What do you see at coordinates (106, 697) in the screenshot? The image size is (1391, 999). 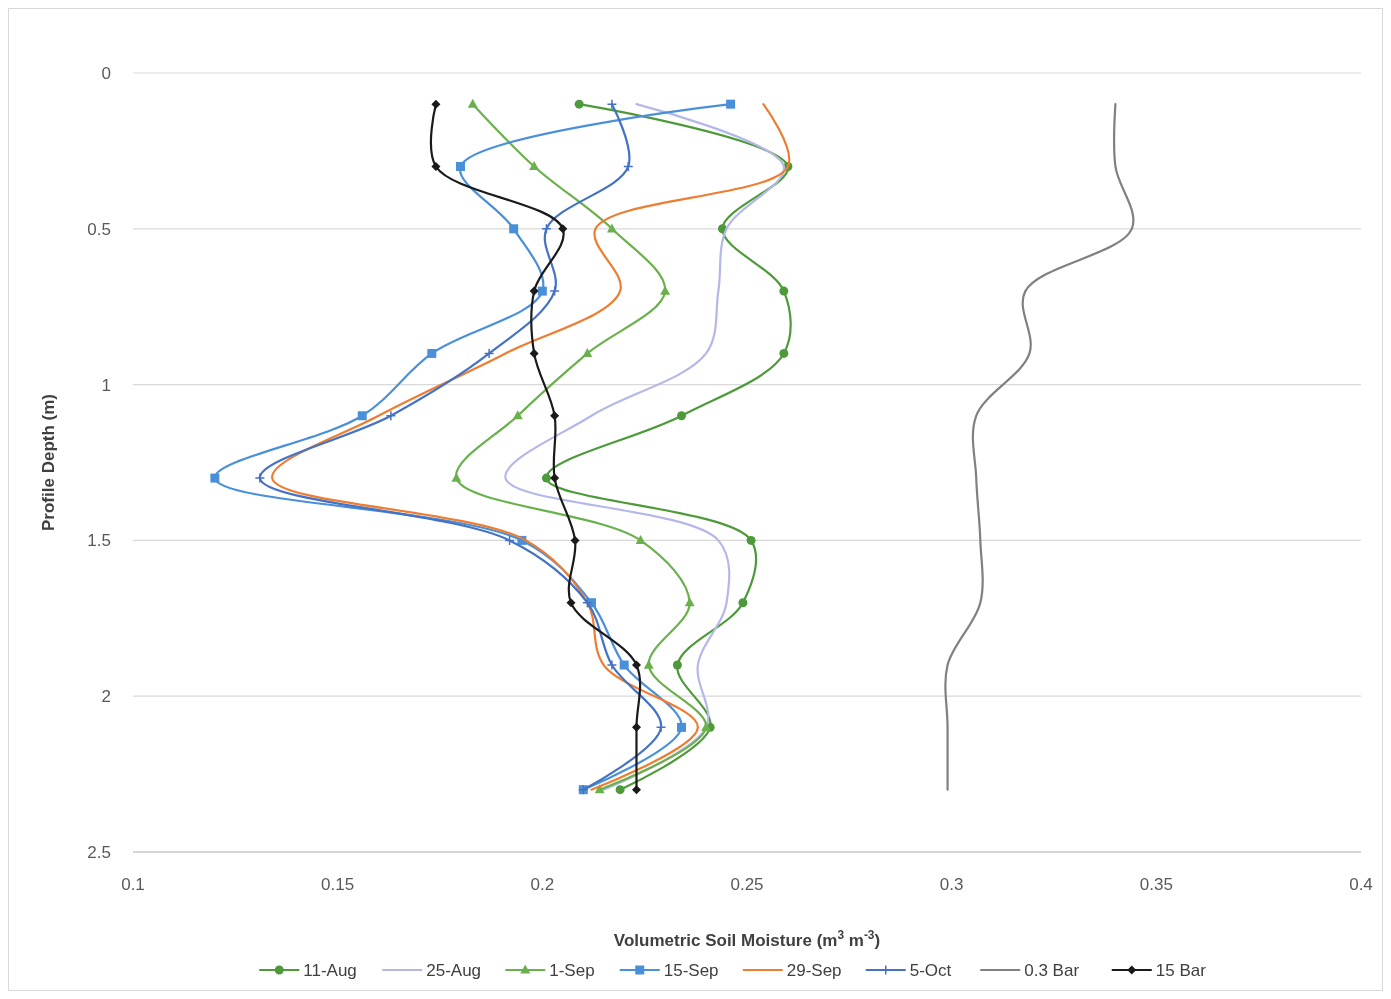 I see `y-tick-label: 2` at bounding box center [106, 697].